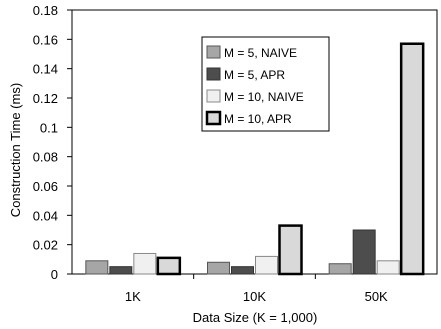 The height and width of the screenshot is (329, 441). Describe the element at coordinates (45, 215) in the screenshot. I see `y-tick-label: 0.04` at that location.